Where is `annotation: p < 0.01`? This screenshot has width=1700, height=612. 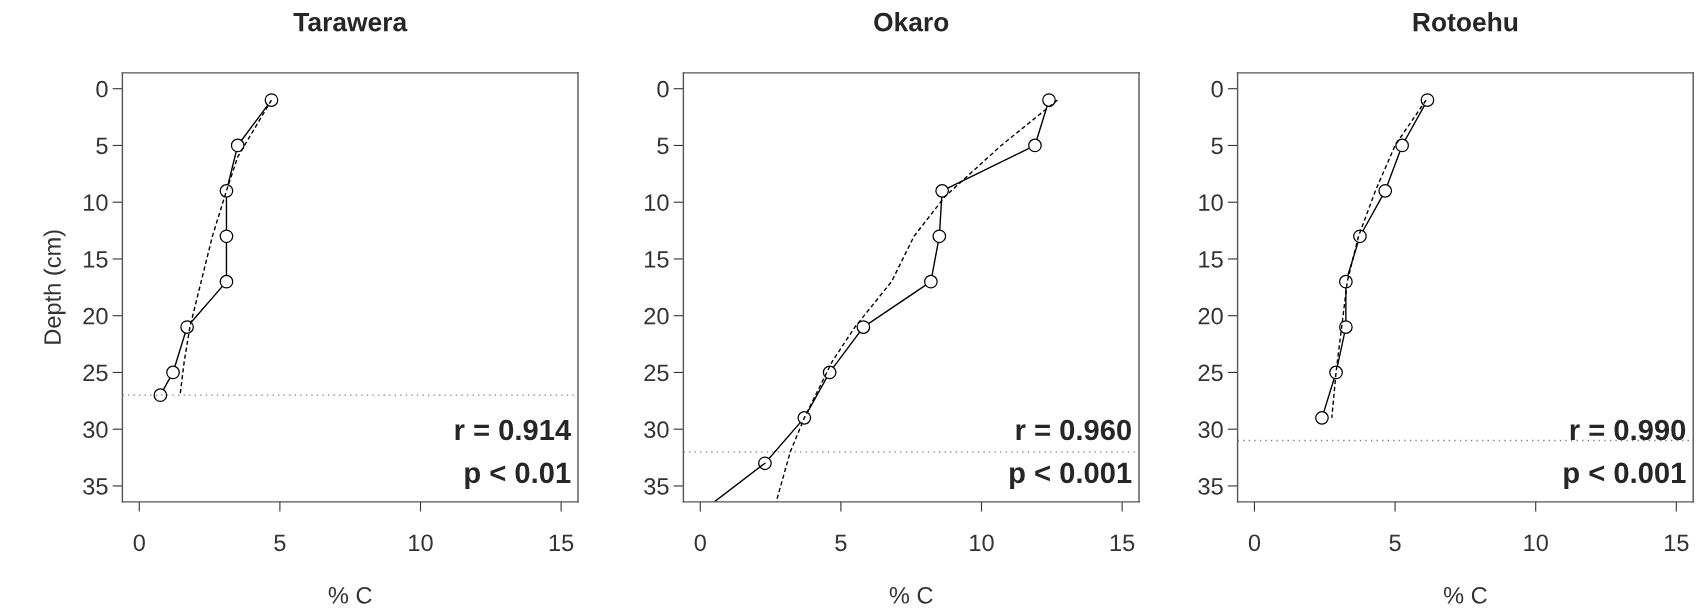 annotation: p < 0.01 is located at coordinates (518, 475).